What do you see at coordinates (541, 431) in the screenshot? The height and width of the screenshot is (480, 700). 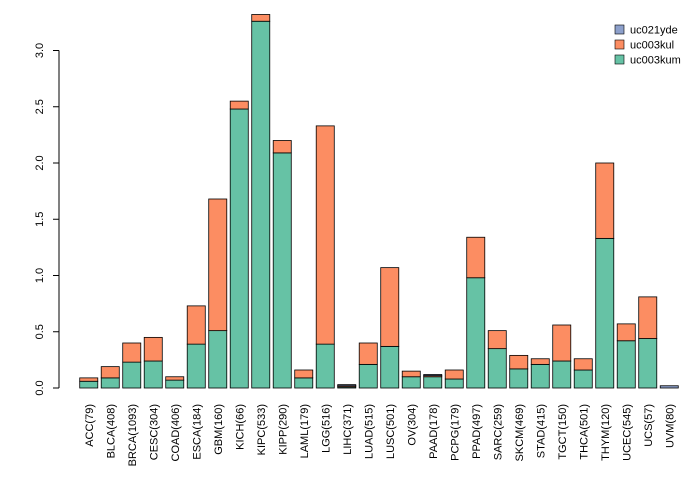 I see `x-tick-label: STAD(415)` at bounding box center [541, 431].